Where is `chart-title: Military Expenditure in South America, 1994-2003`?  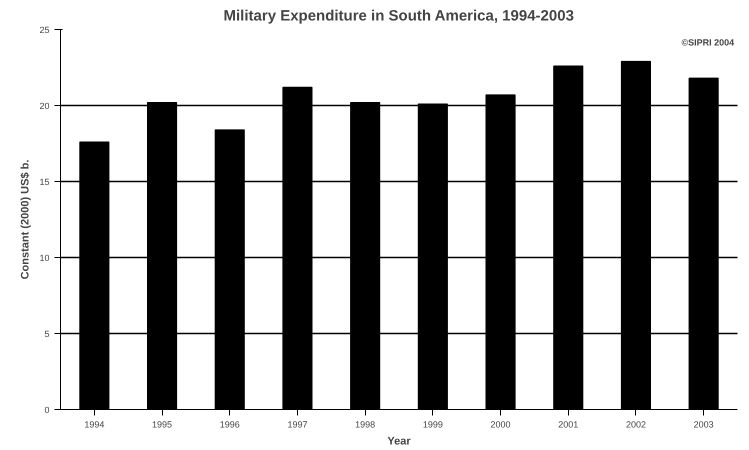 chart-title: Military Expenditure in South America, 1994-2003 is located at coordinates (399, 16).